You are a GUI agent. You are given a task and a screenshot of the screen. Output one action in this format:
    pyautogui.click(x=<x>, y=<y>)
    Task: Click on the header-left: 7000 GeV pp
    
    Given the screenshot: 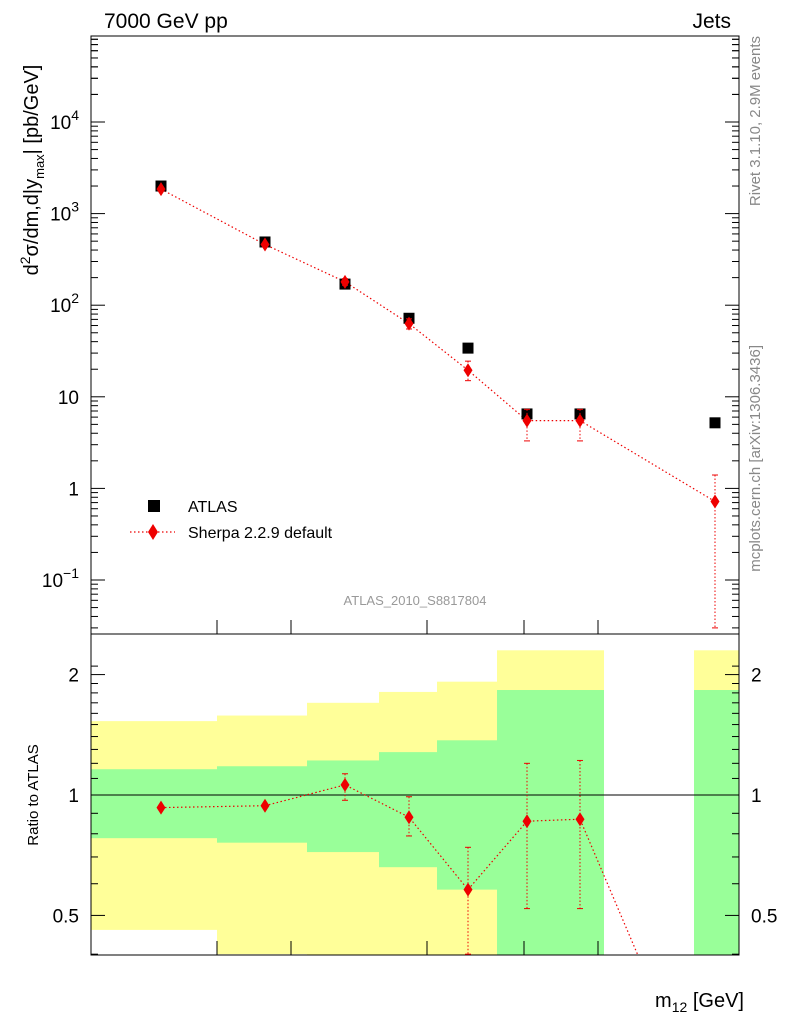 What is the action you would take?
    pyautogui.click(x=166, y=21)
    